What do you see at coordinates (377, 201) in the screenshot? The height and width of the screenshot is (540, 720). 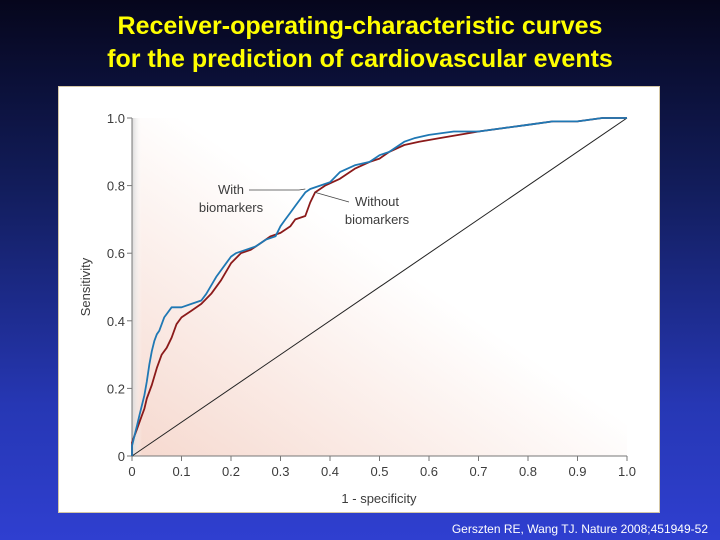 I see `annotation-text: Without` at bounding box center [377, 201].